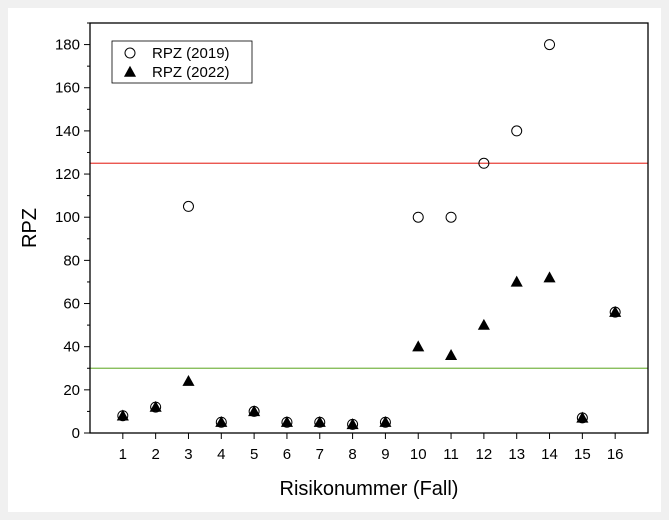 Image resolution: width=669 pixels, height=520 pixels. What do you see at coordinates (67, 217) in the screenshot?
I see `y-tick-label: 100` at bounding box center [67, 217].